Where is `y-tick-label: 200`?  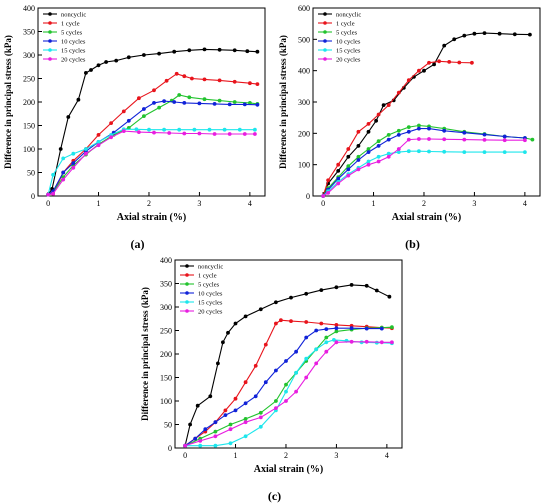 y-tick-label: 200 is located at coordinates (304, 133).